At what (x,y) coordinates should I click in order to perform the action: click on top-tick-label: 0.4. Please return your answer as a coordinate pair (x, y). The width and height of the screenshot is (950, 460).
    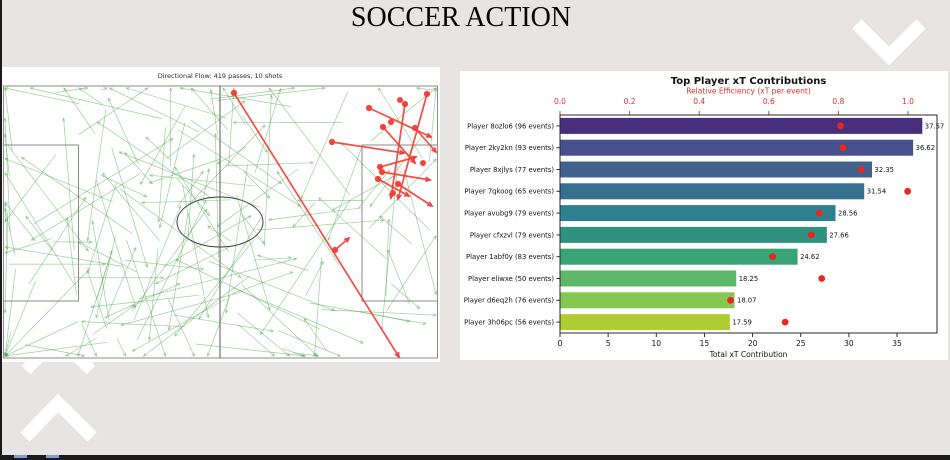
    Looking at the image, I should click on (699, 101).